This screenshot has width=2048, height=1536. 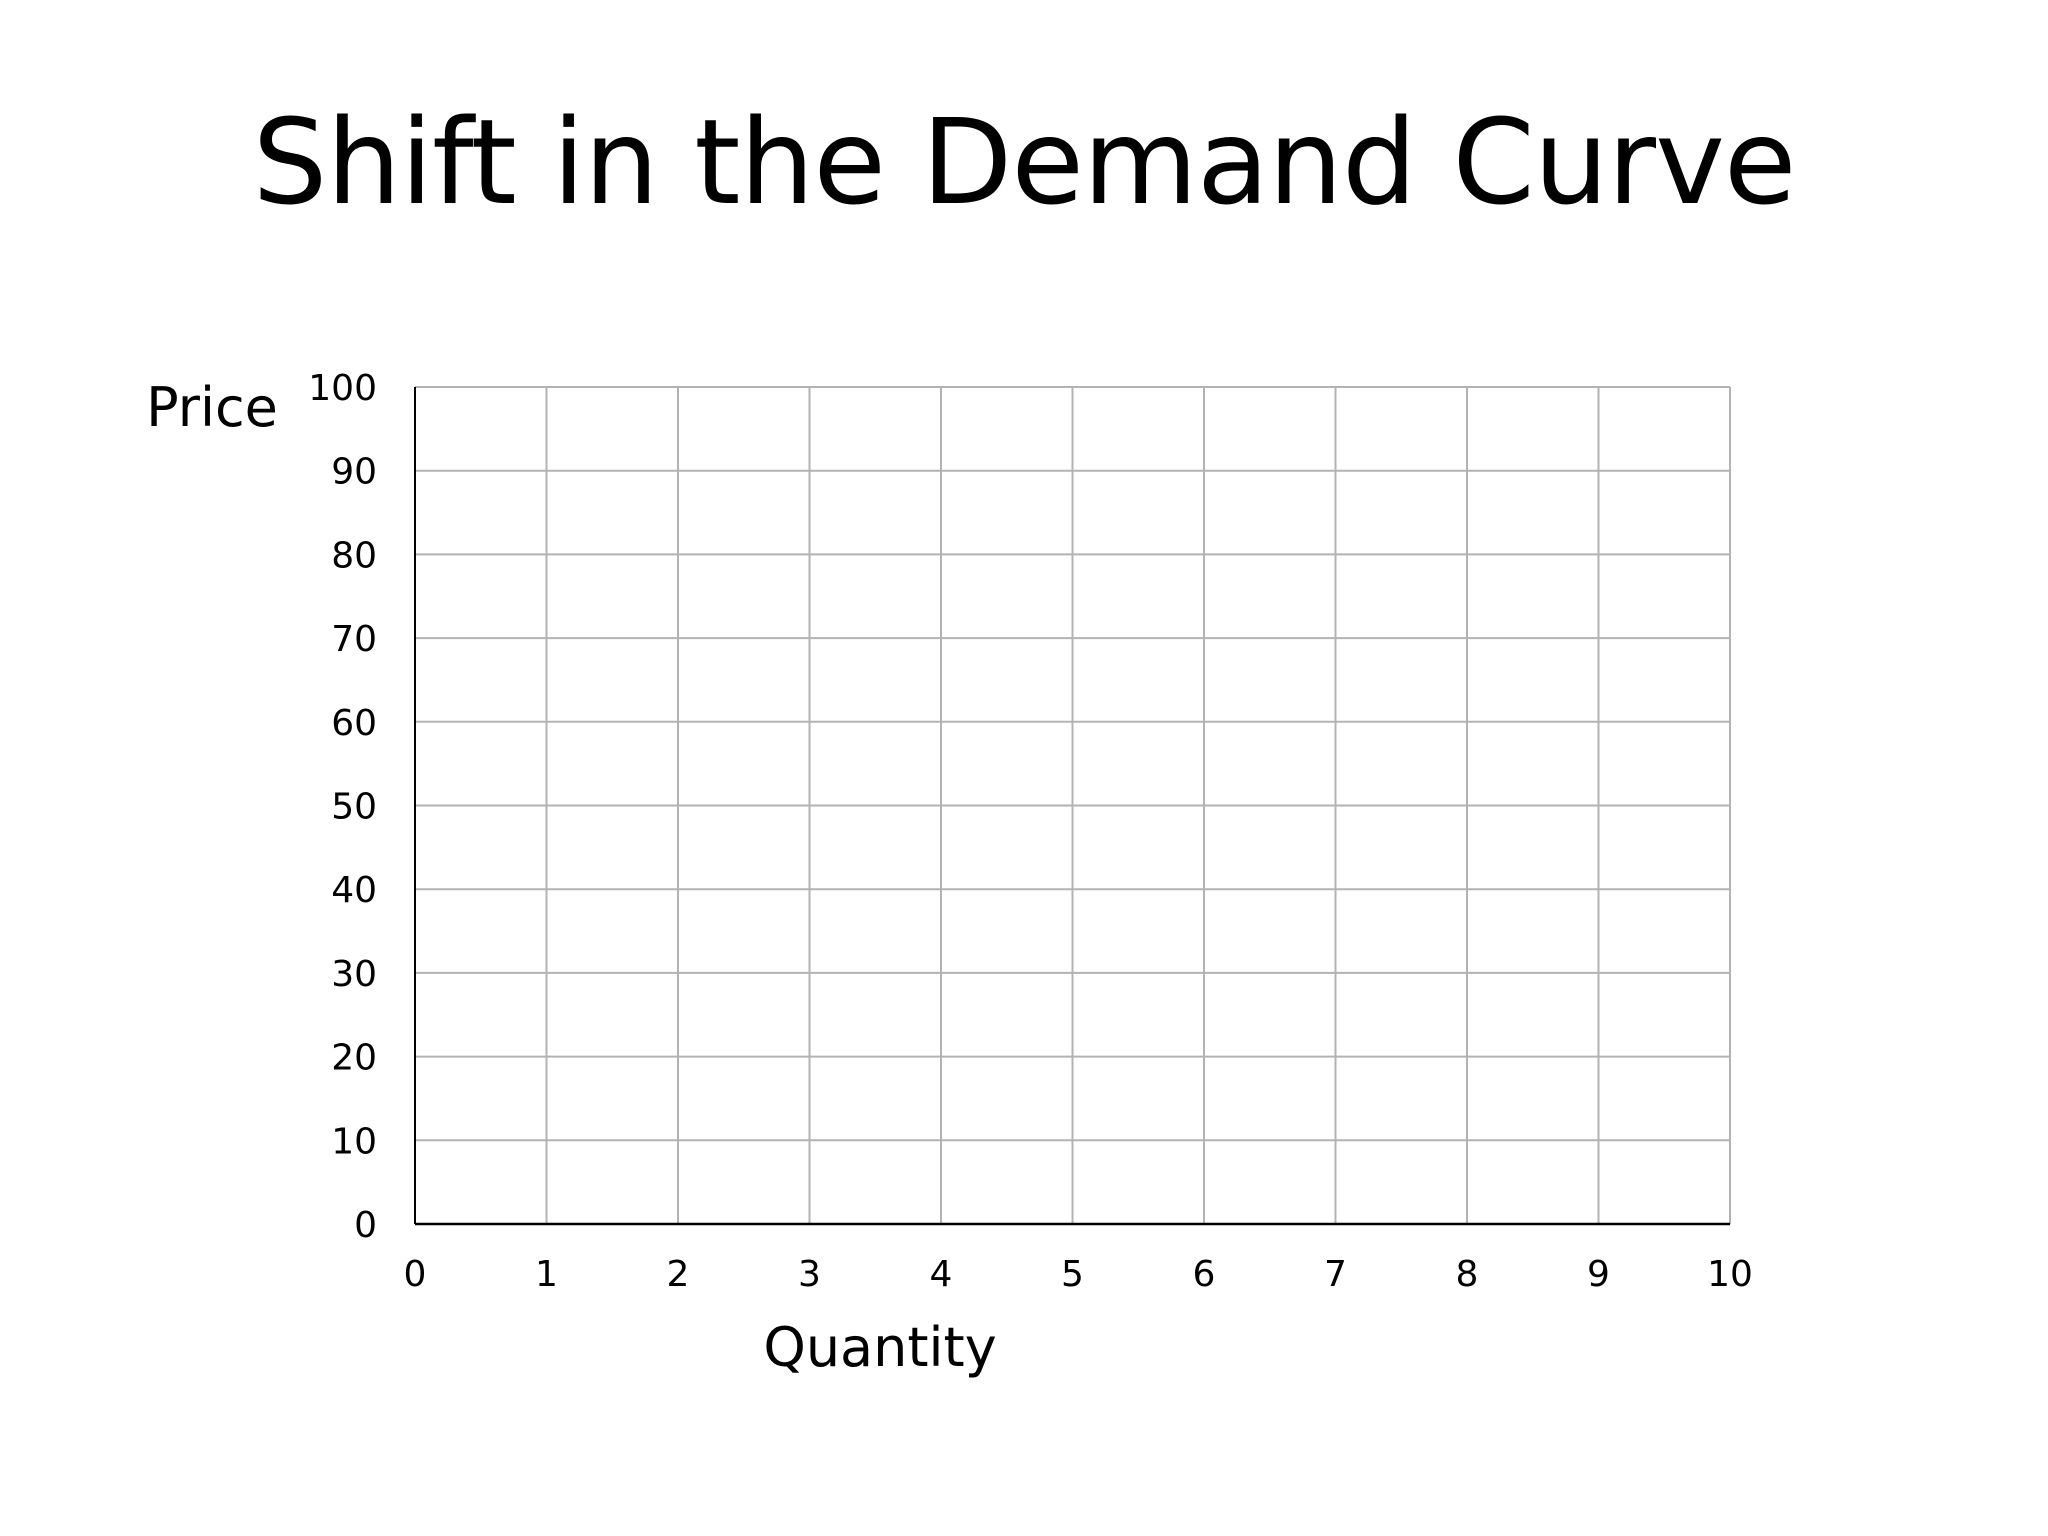 What do you see at coordinates (212, 407) in the screenshot?
I see `y-axis-title: Price` at bounding box center [212, 407].